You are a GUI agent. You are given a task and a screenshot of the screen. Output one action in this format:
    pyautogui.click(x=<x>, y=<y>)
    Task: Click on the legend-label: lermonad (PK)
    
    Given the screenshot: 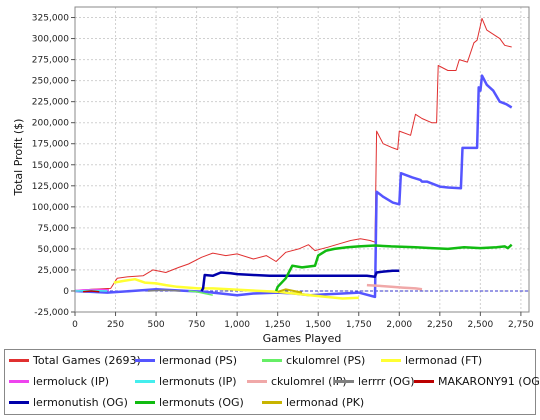 What is the action you would take?
    pyautogui.click(x=325, y=402)
    